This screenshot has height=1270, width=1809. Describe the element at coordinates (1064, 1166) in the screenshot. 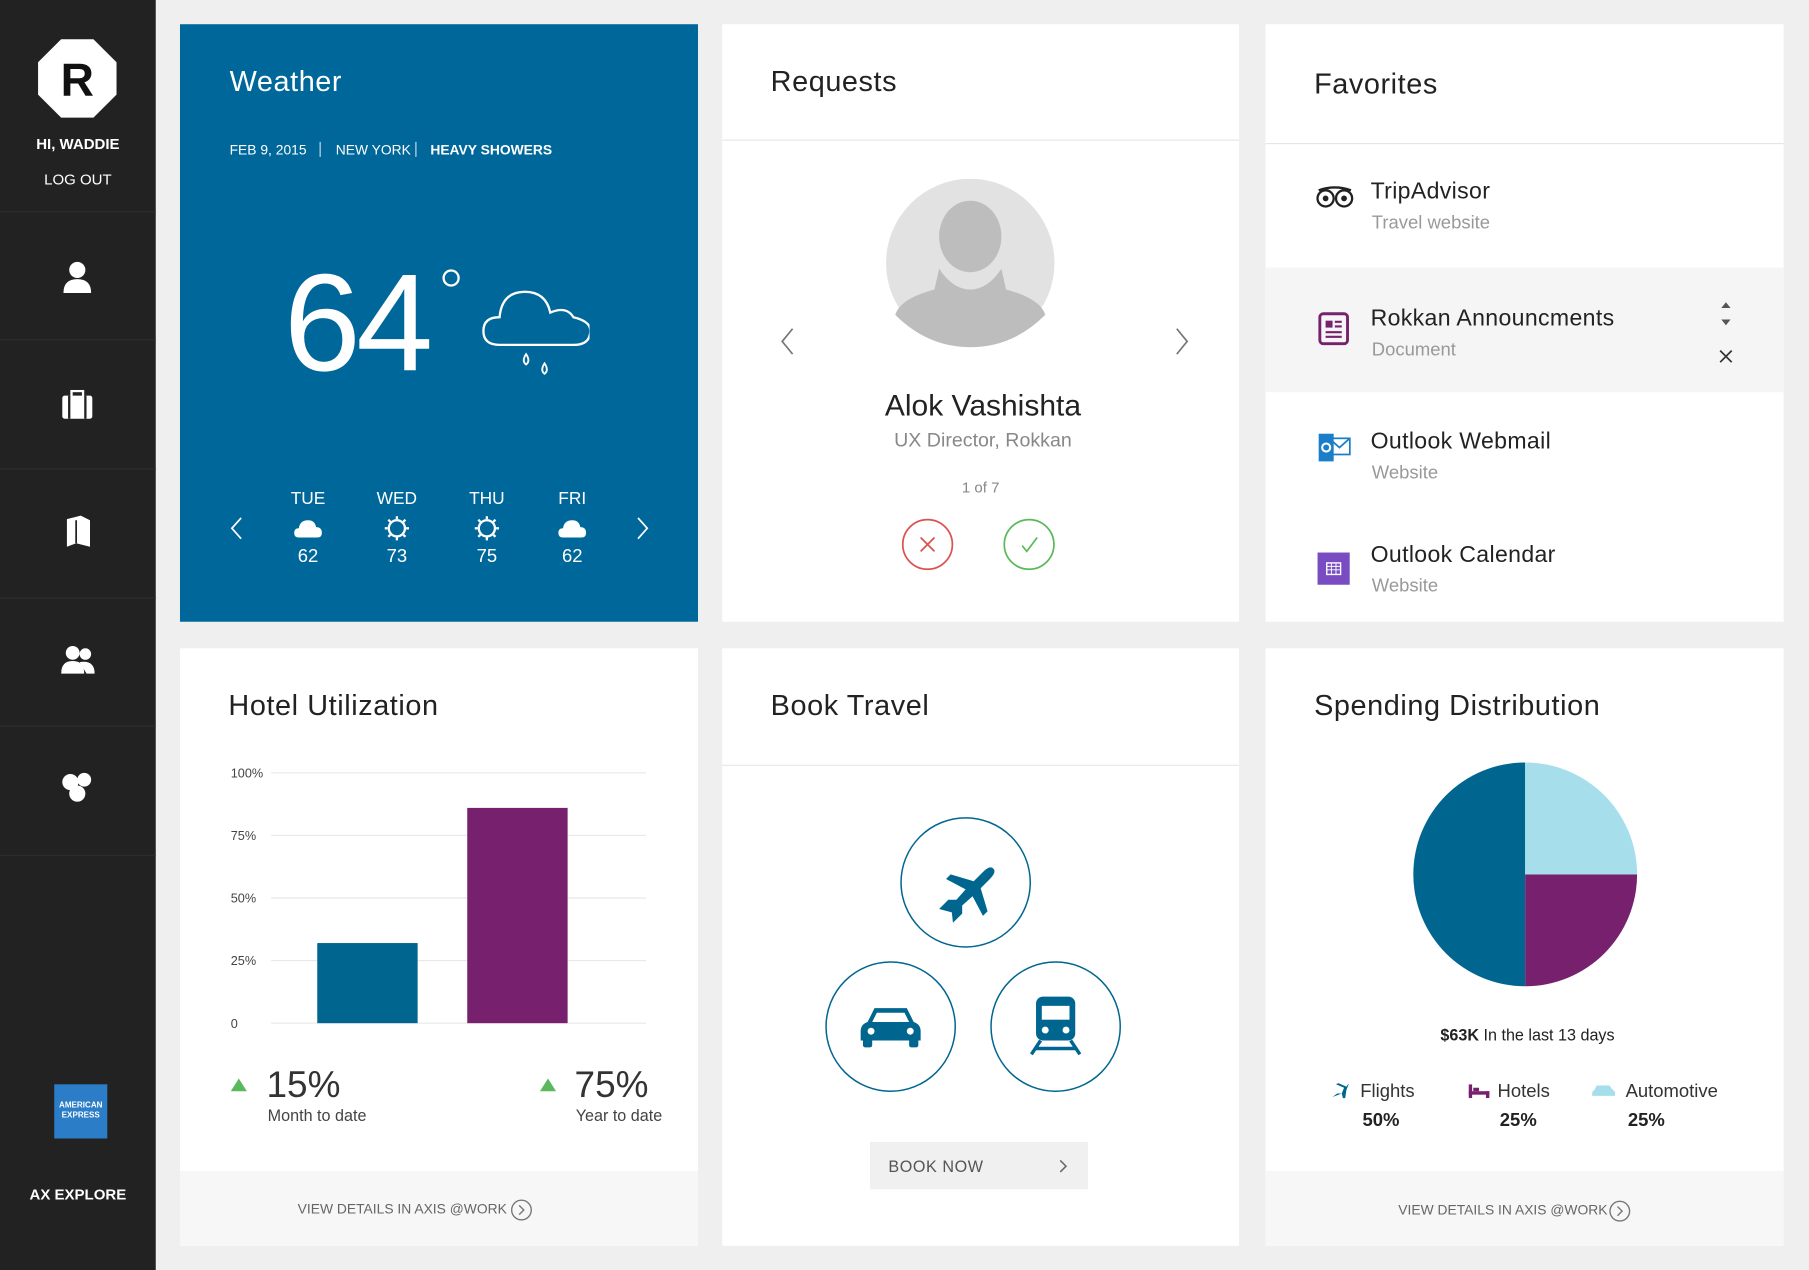

I see `button-chevron` at that location.